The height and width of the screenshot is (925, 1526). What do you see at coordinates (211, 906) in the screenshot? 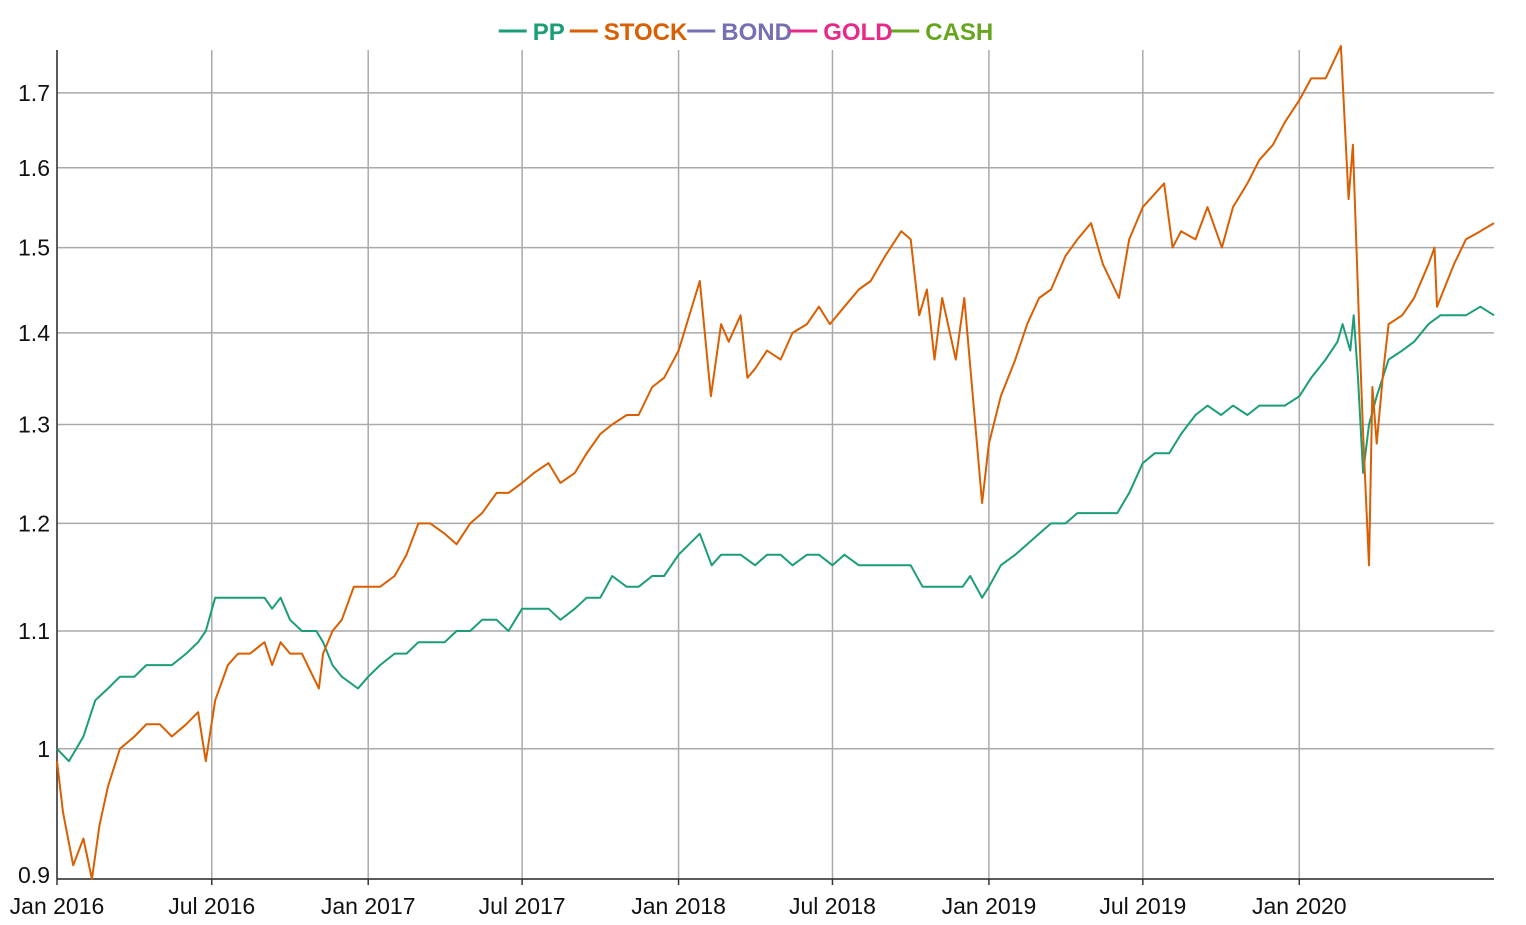
I see `x-tick-label-jul-2016: Jul 2016` at bounding box center [211, 906].